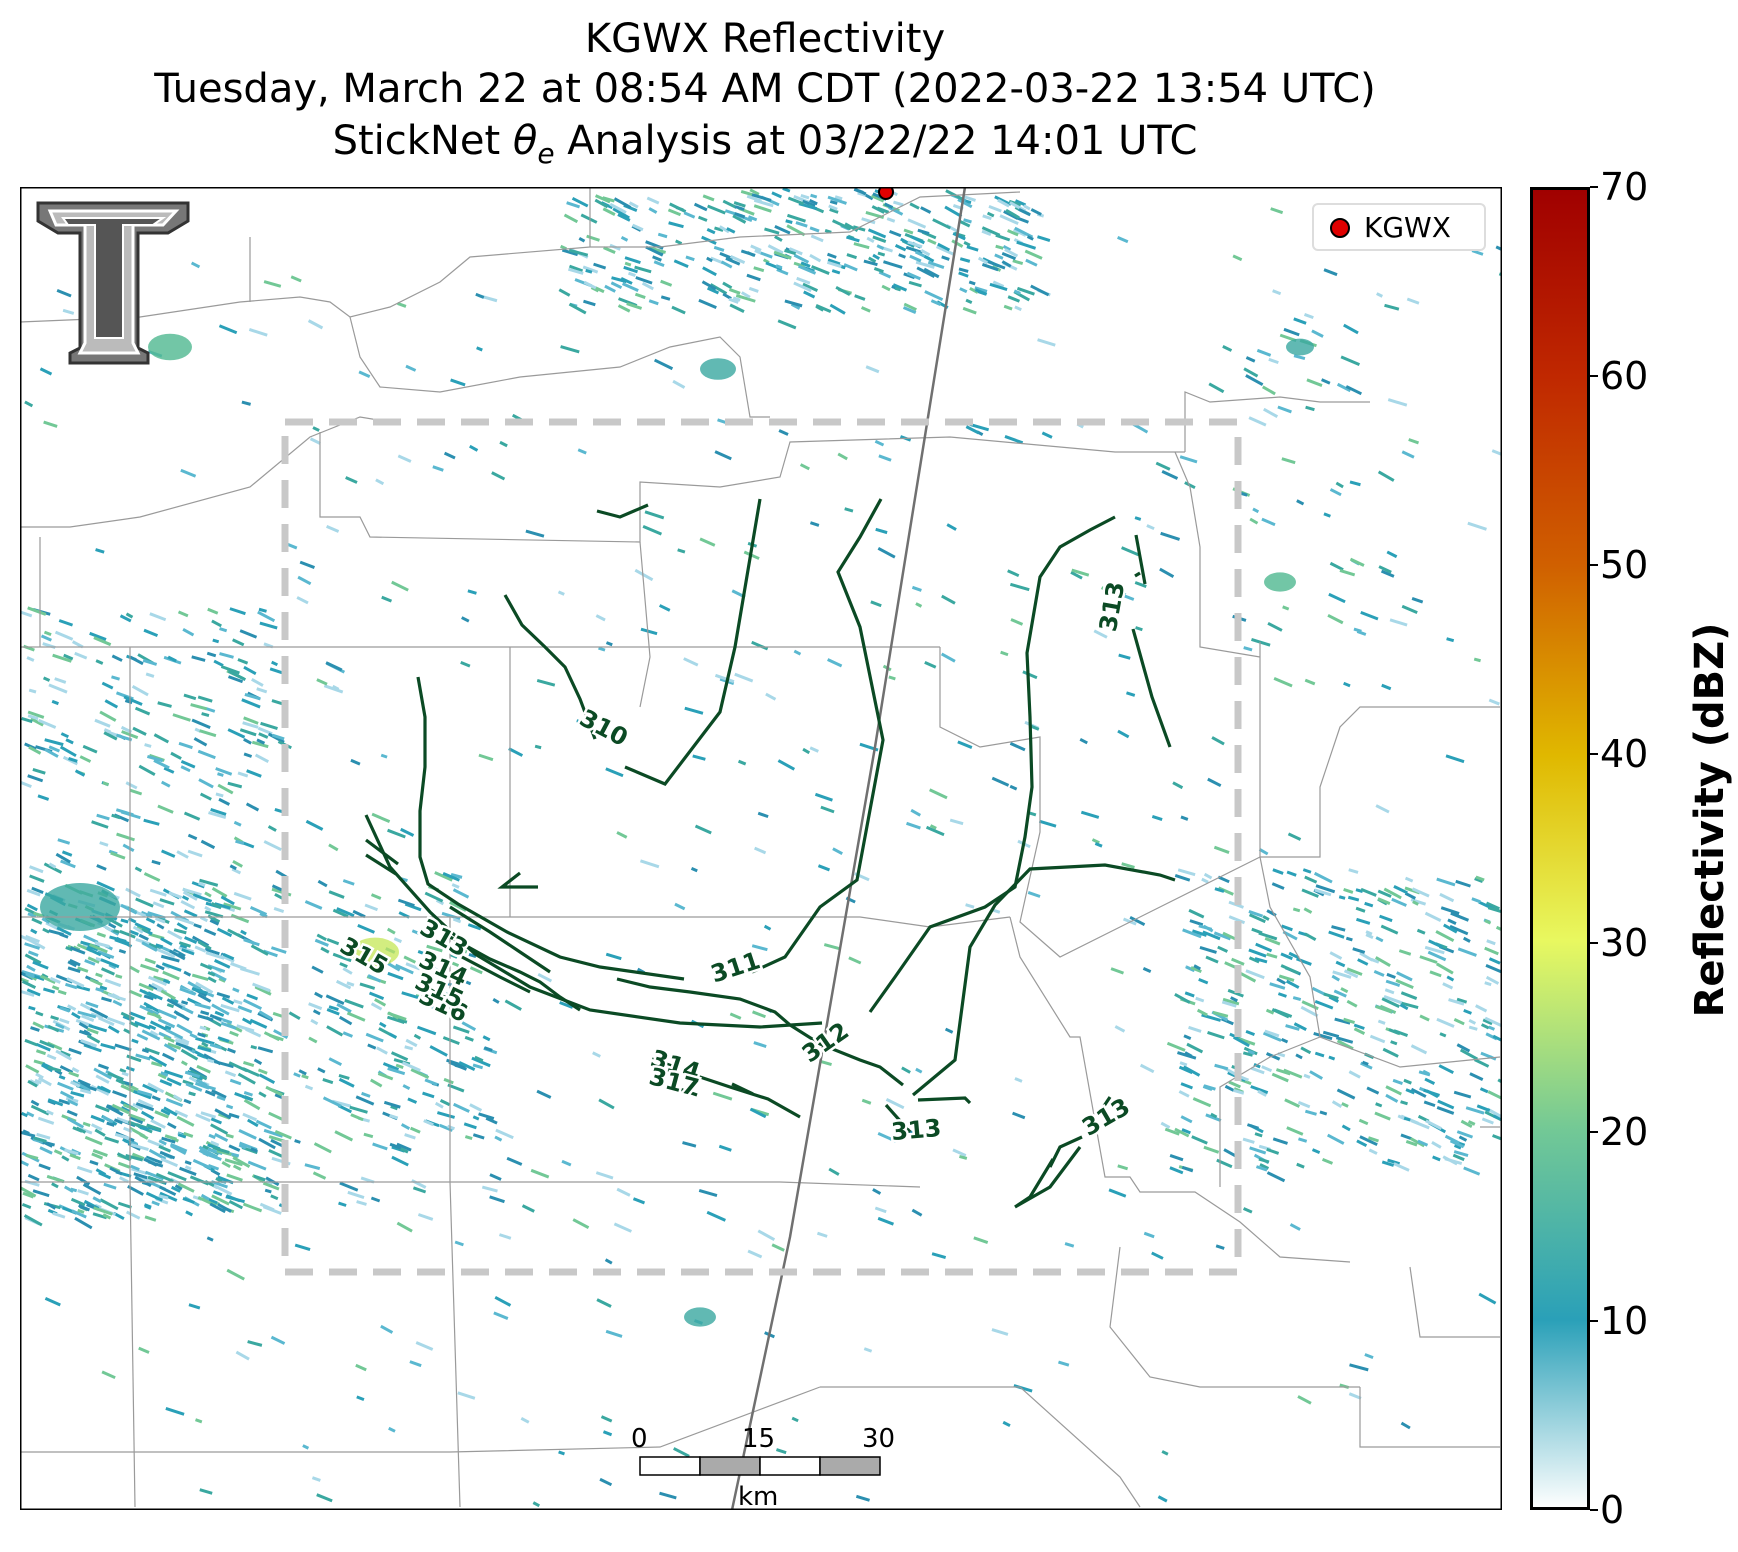  I want to click on kgwx-radar-site, so click(886, 193).